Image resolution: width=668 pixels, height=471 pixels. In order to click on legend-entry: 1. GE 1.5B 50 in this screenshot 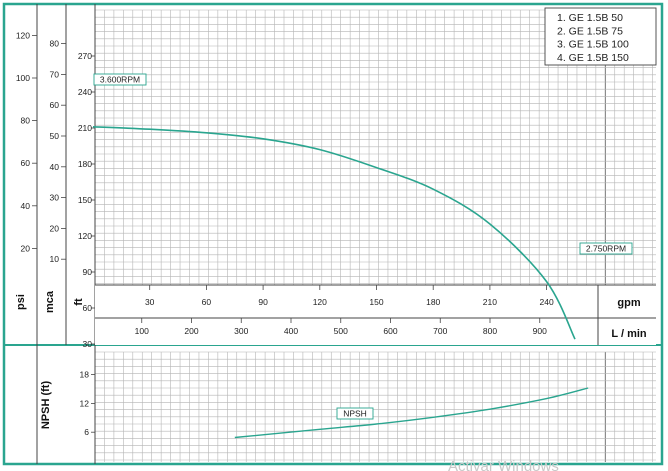, I will do `click(590, 18)`.